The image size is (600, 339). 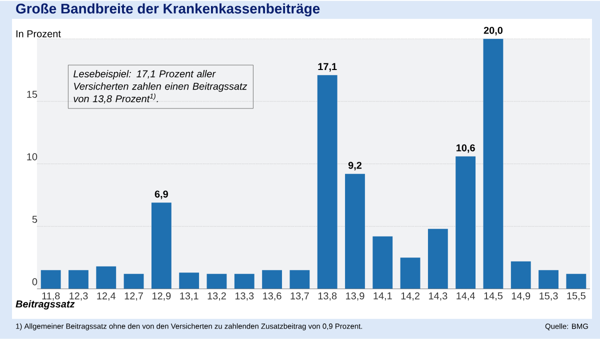 I want to click on data-label: 6,9, so click(x=161, y=195).